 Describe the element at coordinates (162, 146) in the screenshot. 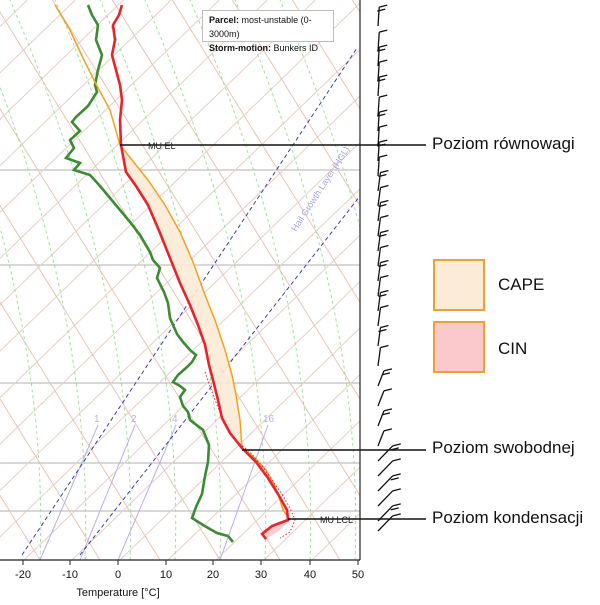

I see `mu-el-label: MU EL` at that location.